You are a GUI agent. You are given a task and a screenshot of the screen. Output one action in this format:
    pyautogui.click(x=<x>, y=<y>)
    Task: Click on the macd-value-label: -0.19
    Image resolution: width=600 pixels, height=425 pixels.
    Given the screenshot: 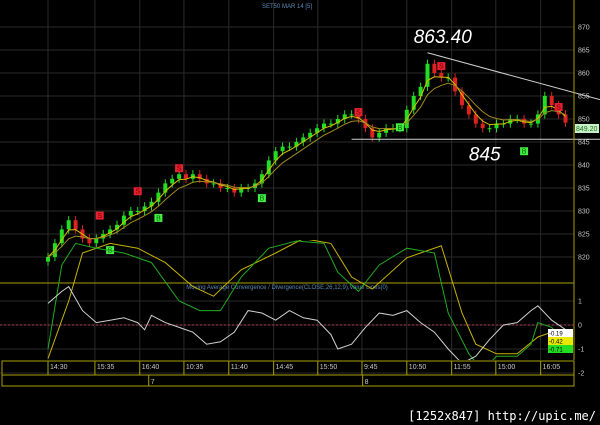 What is the action you would take?
    pyautogui.click(x=556, y=334)
    